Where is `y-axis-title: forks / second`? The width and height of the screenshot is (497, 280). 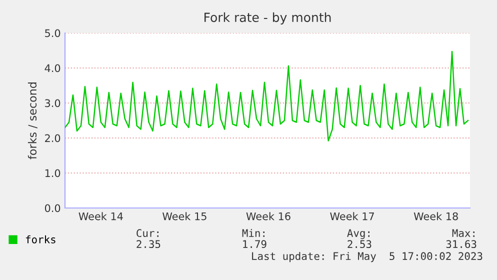
y-axis-title: forks / second is located at coordinates (33, 121).